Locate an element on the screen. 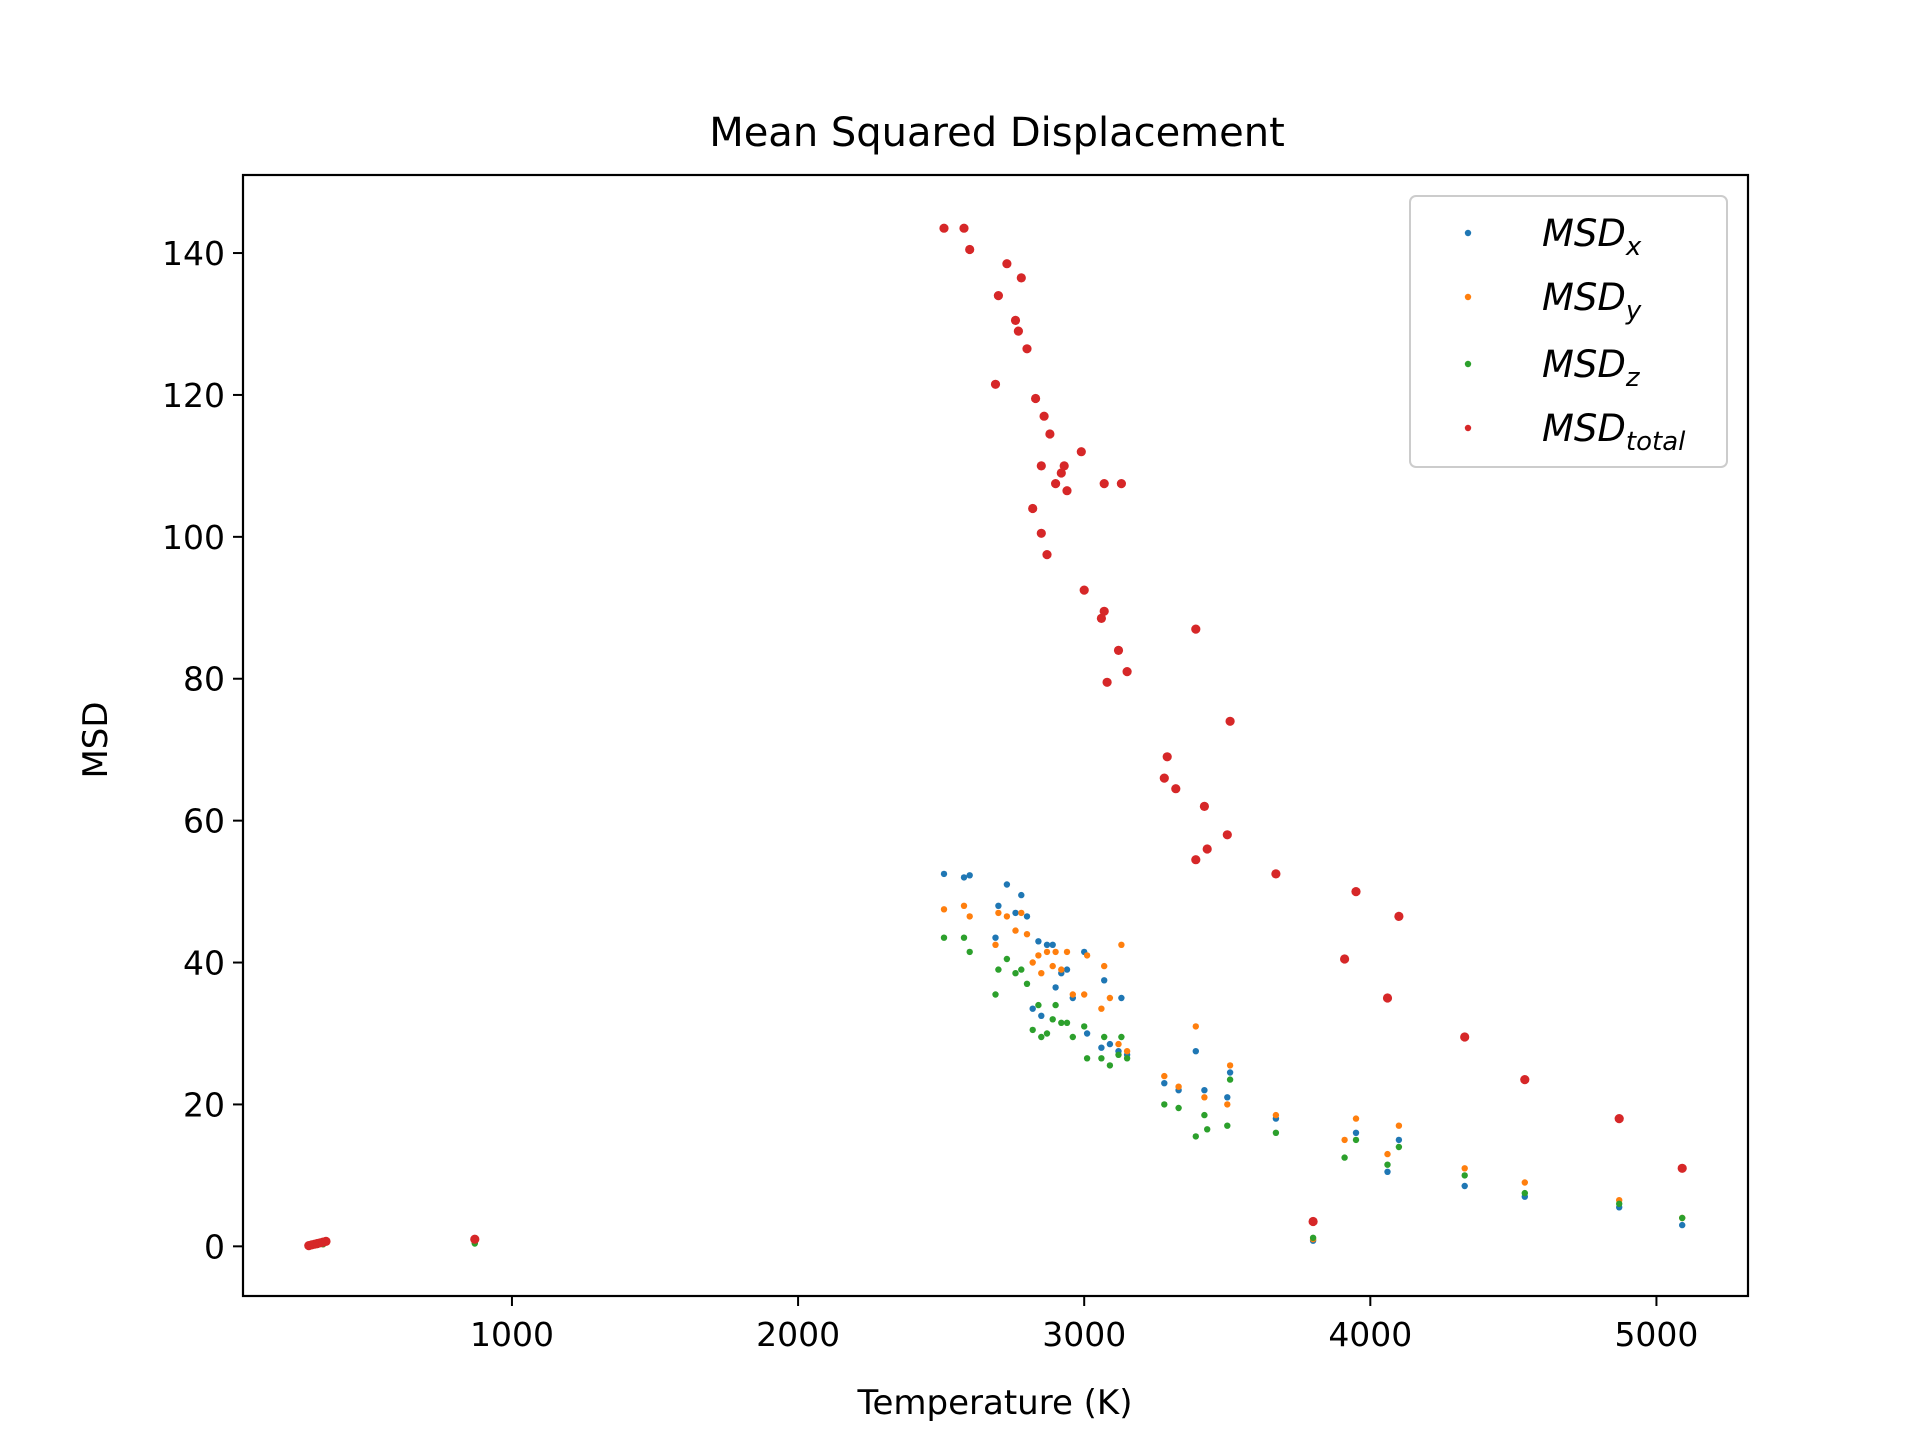 The image size is (1920, 1440). x-axis-label: Temperature (K) is located at coordinates (994, 1403).